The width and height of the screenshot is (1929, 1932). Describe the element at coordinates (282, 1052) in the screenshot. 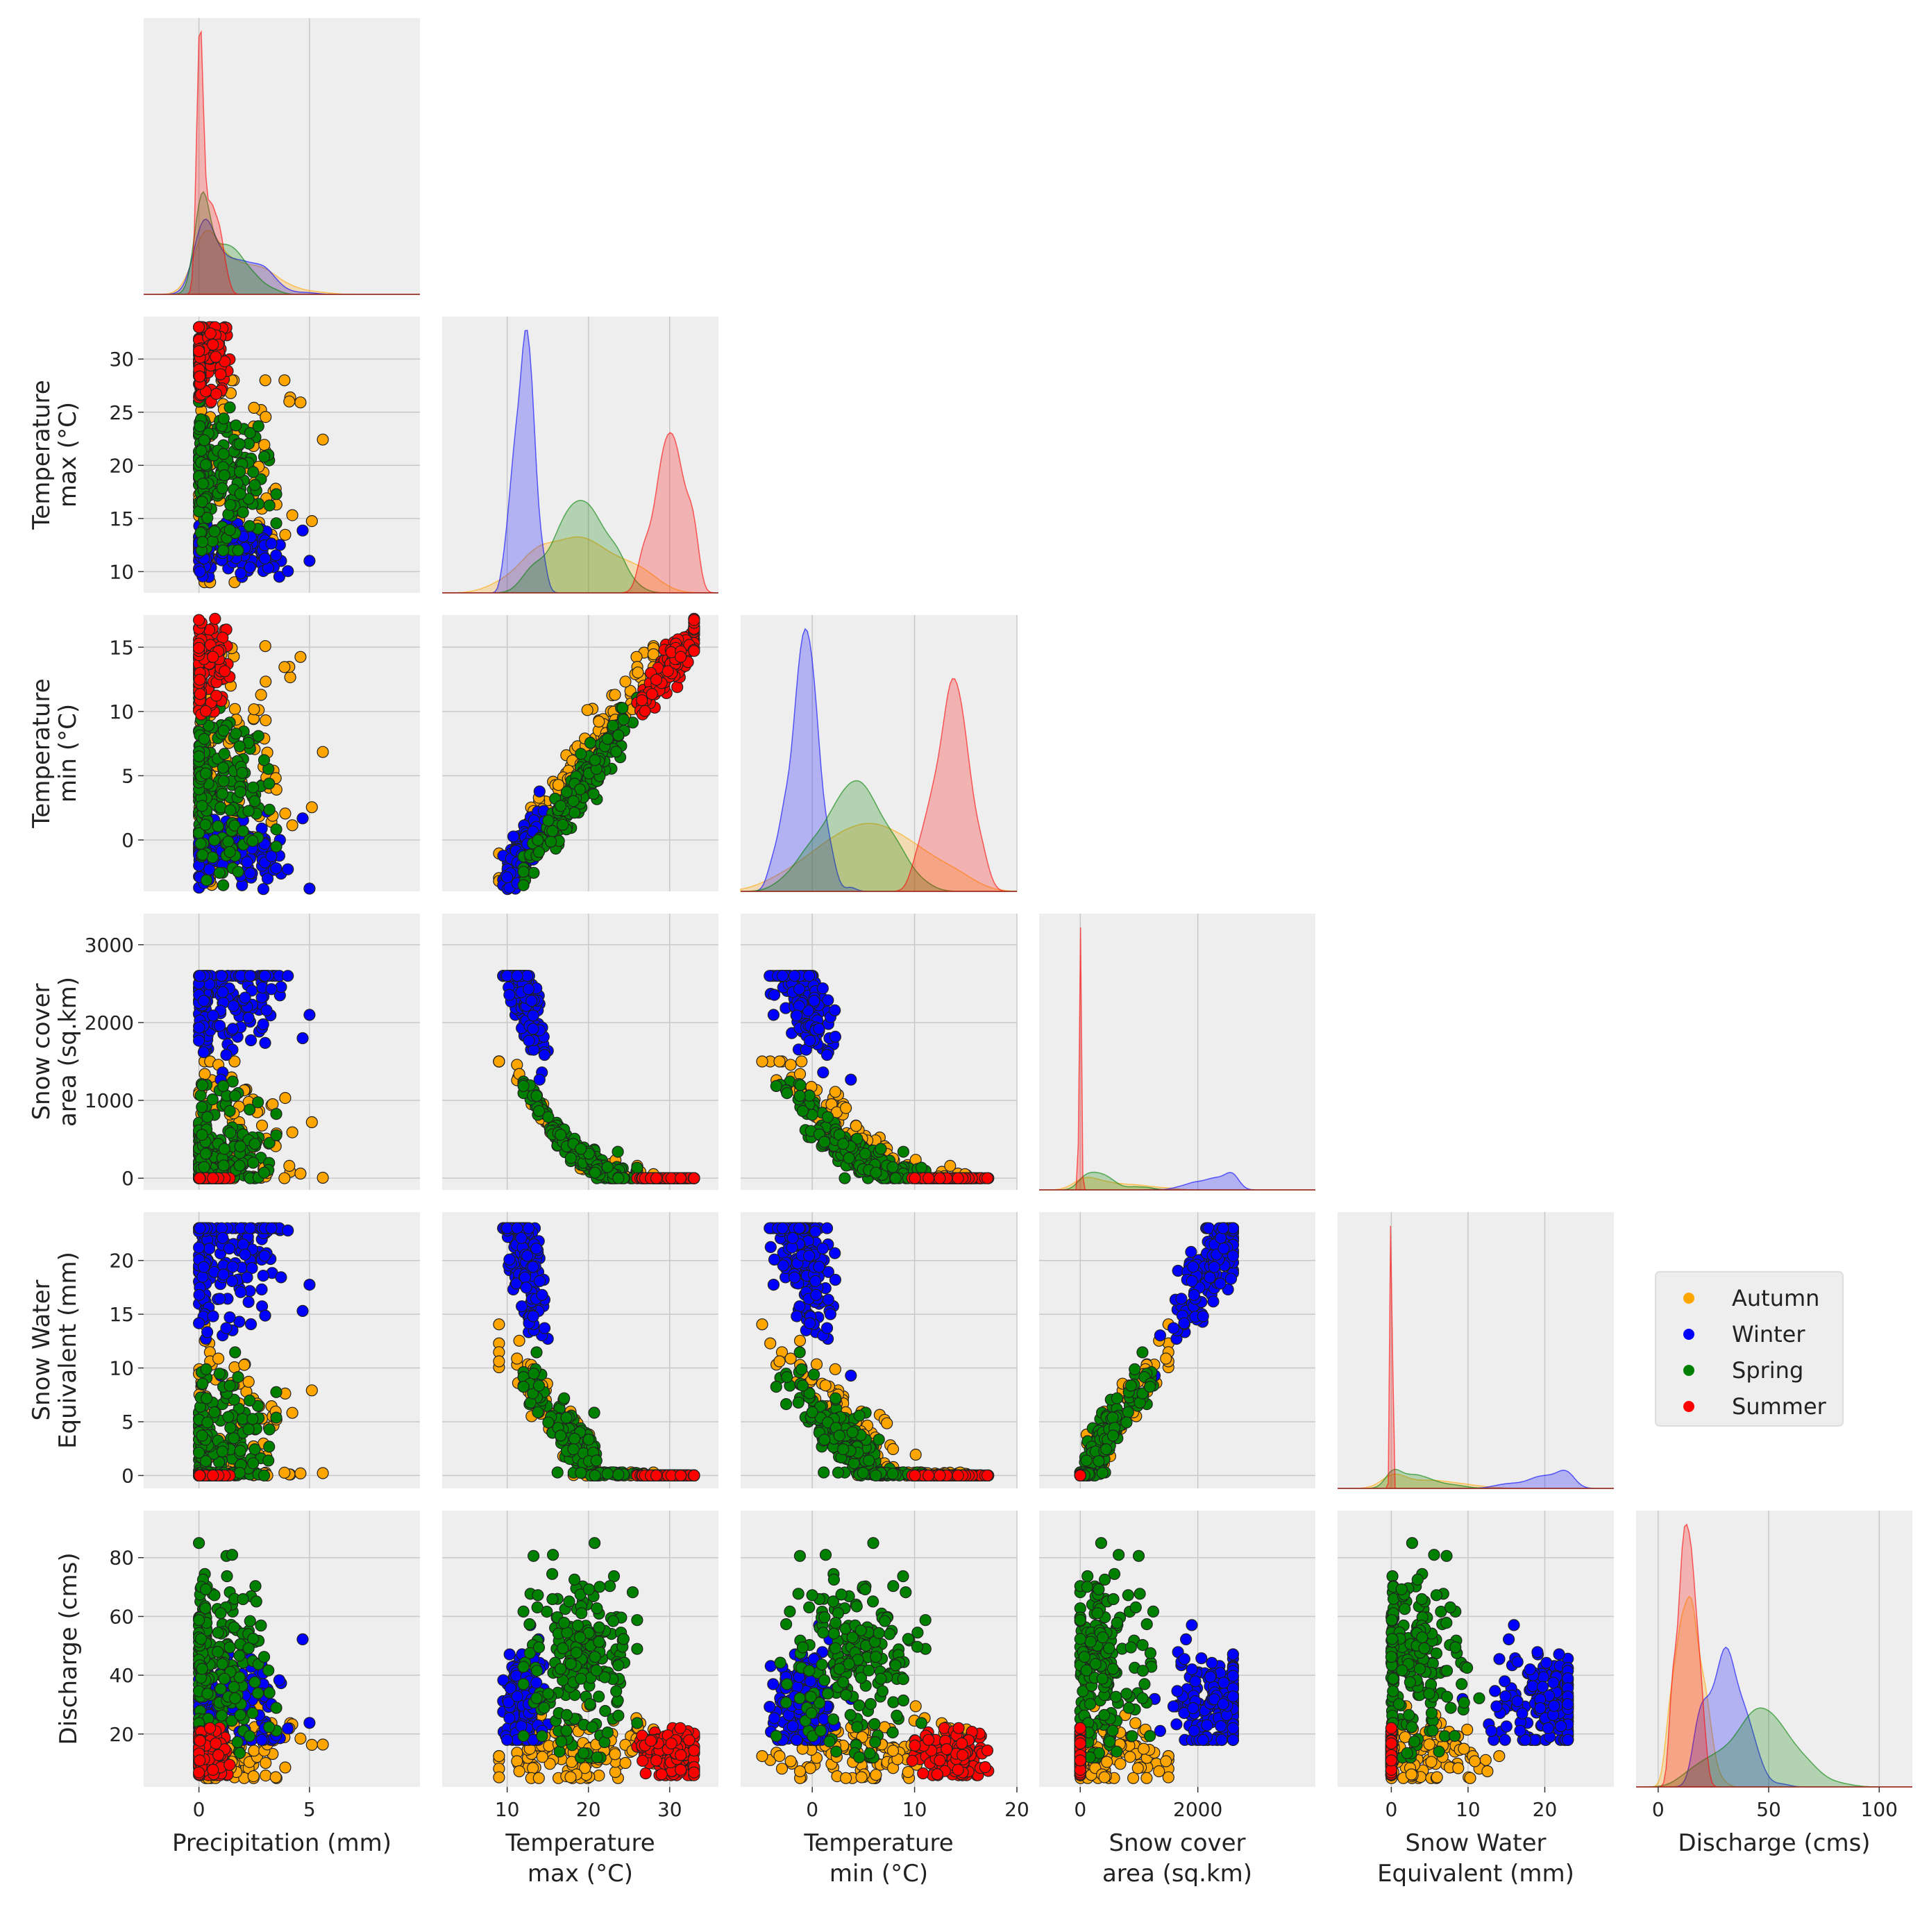

I see `panel-sca-vs-precip` at that location.